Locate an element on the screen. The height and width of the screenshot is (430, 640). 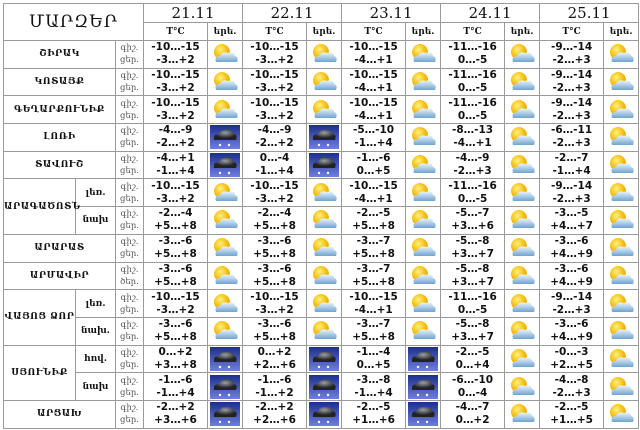
temperature-cell: 0…+2 +3…+8 is located at coordinates (176, 359).